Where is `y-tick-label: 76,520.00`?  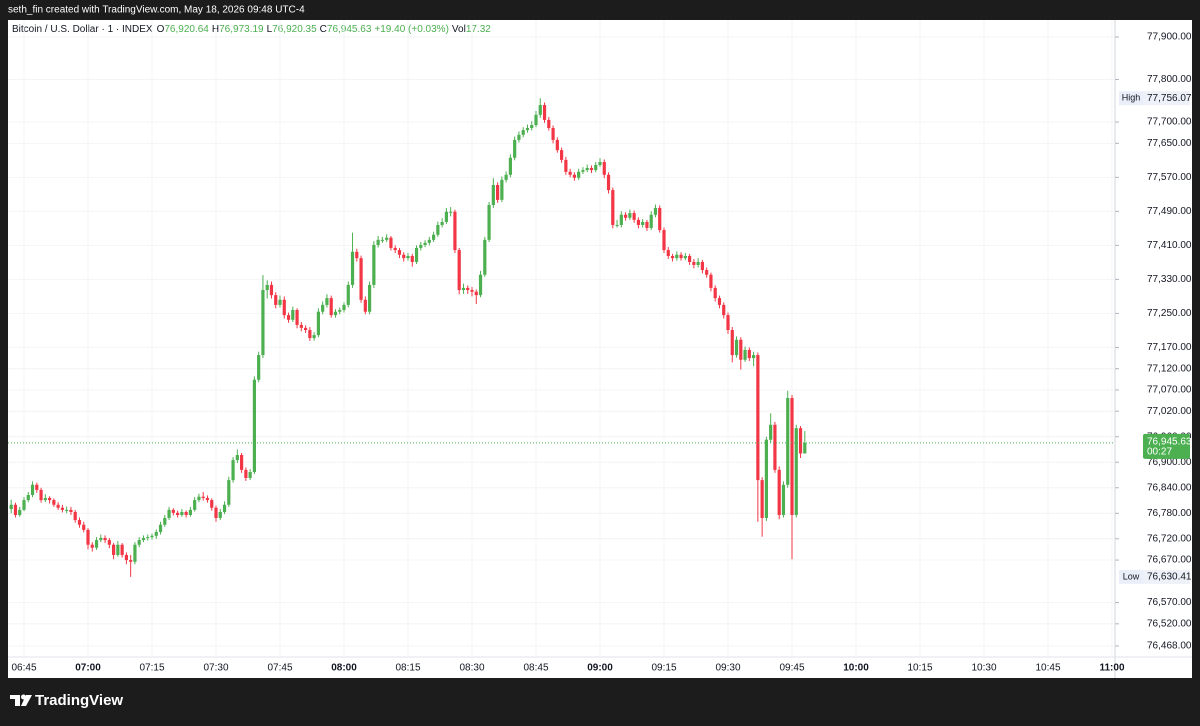
y-tick-label: 76,520.00 is located at coordinates (1169, 623).